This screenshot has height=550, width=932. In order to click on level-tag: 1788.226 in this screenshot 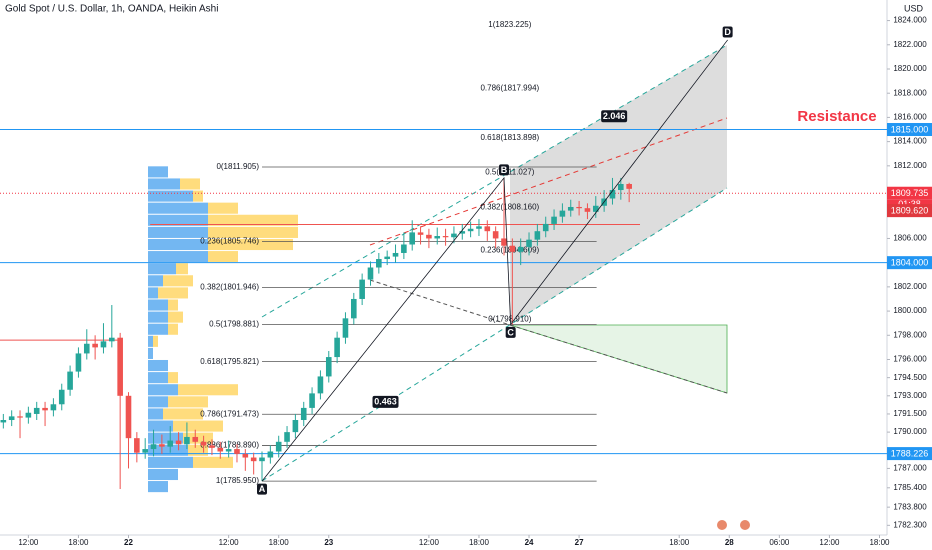, I will do `click(910, 453)`.